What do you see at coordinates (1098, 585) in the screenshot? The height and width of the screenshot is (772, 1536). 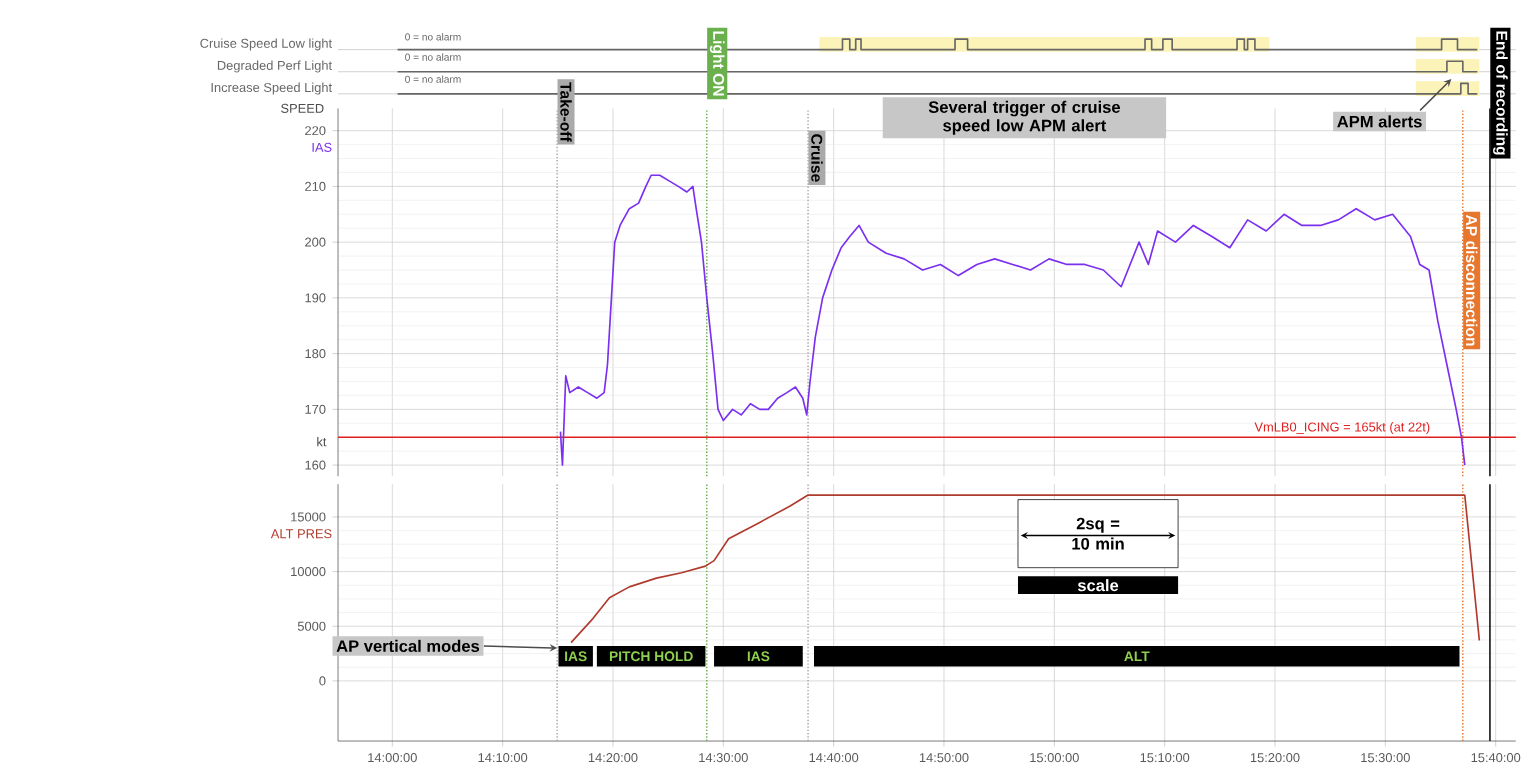 I see `annotation: scale` at bounding box center [1098, 585].